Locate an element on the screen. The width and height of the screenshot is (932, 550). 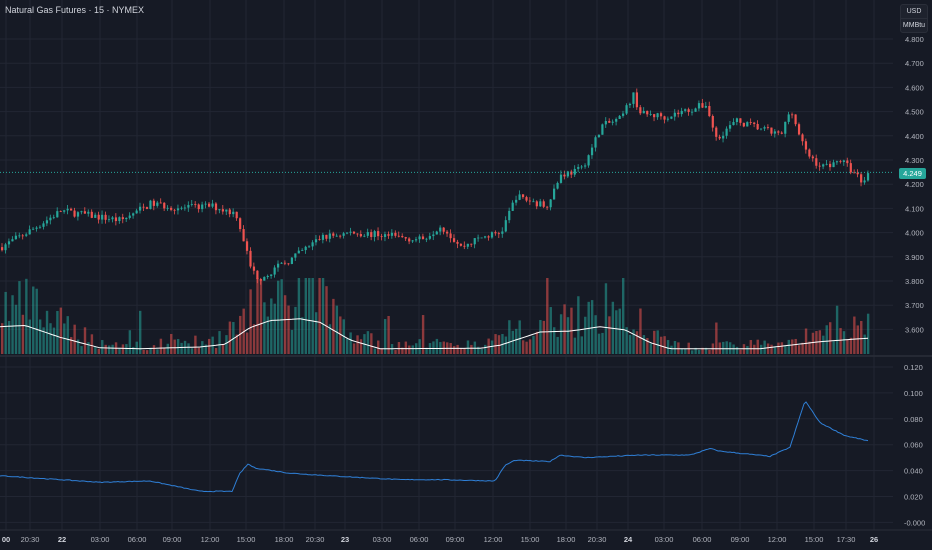
indicator-tick-label: 0.100 is located at coordinates (913, 393).